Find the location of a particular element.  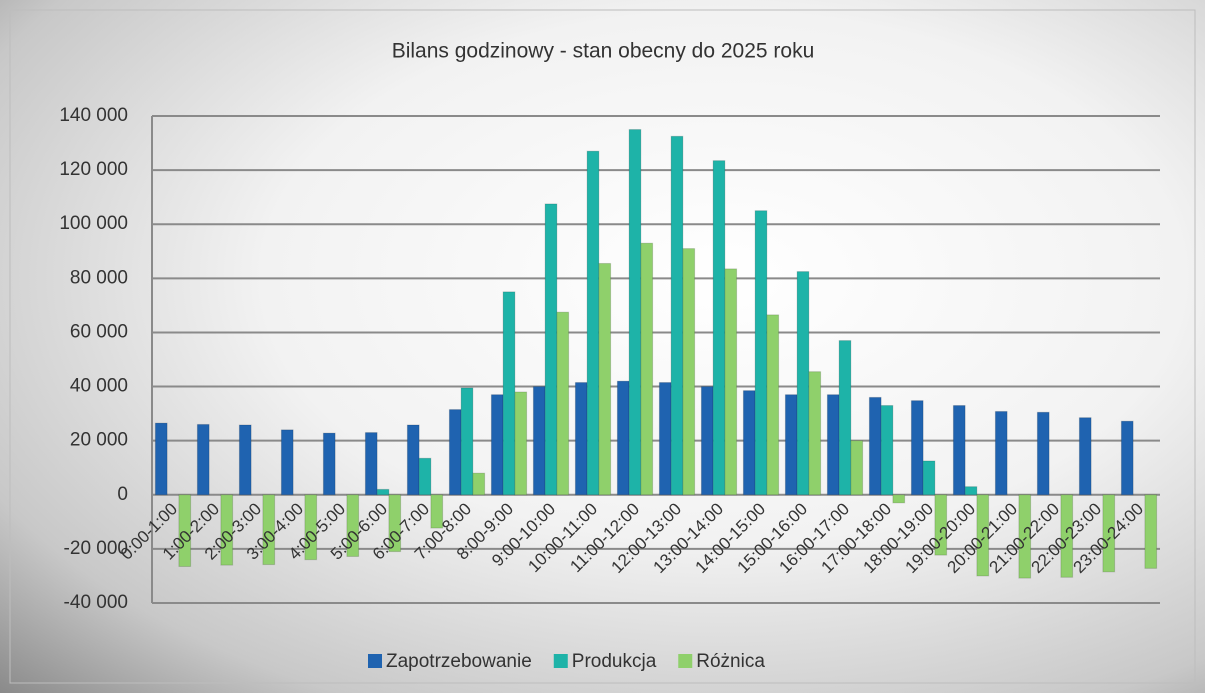

y-tick-label: 140 000 is located at coordinates (93, 115).